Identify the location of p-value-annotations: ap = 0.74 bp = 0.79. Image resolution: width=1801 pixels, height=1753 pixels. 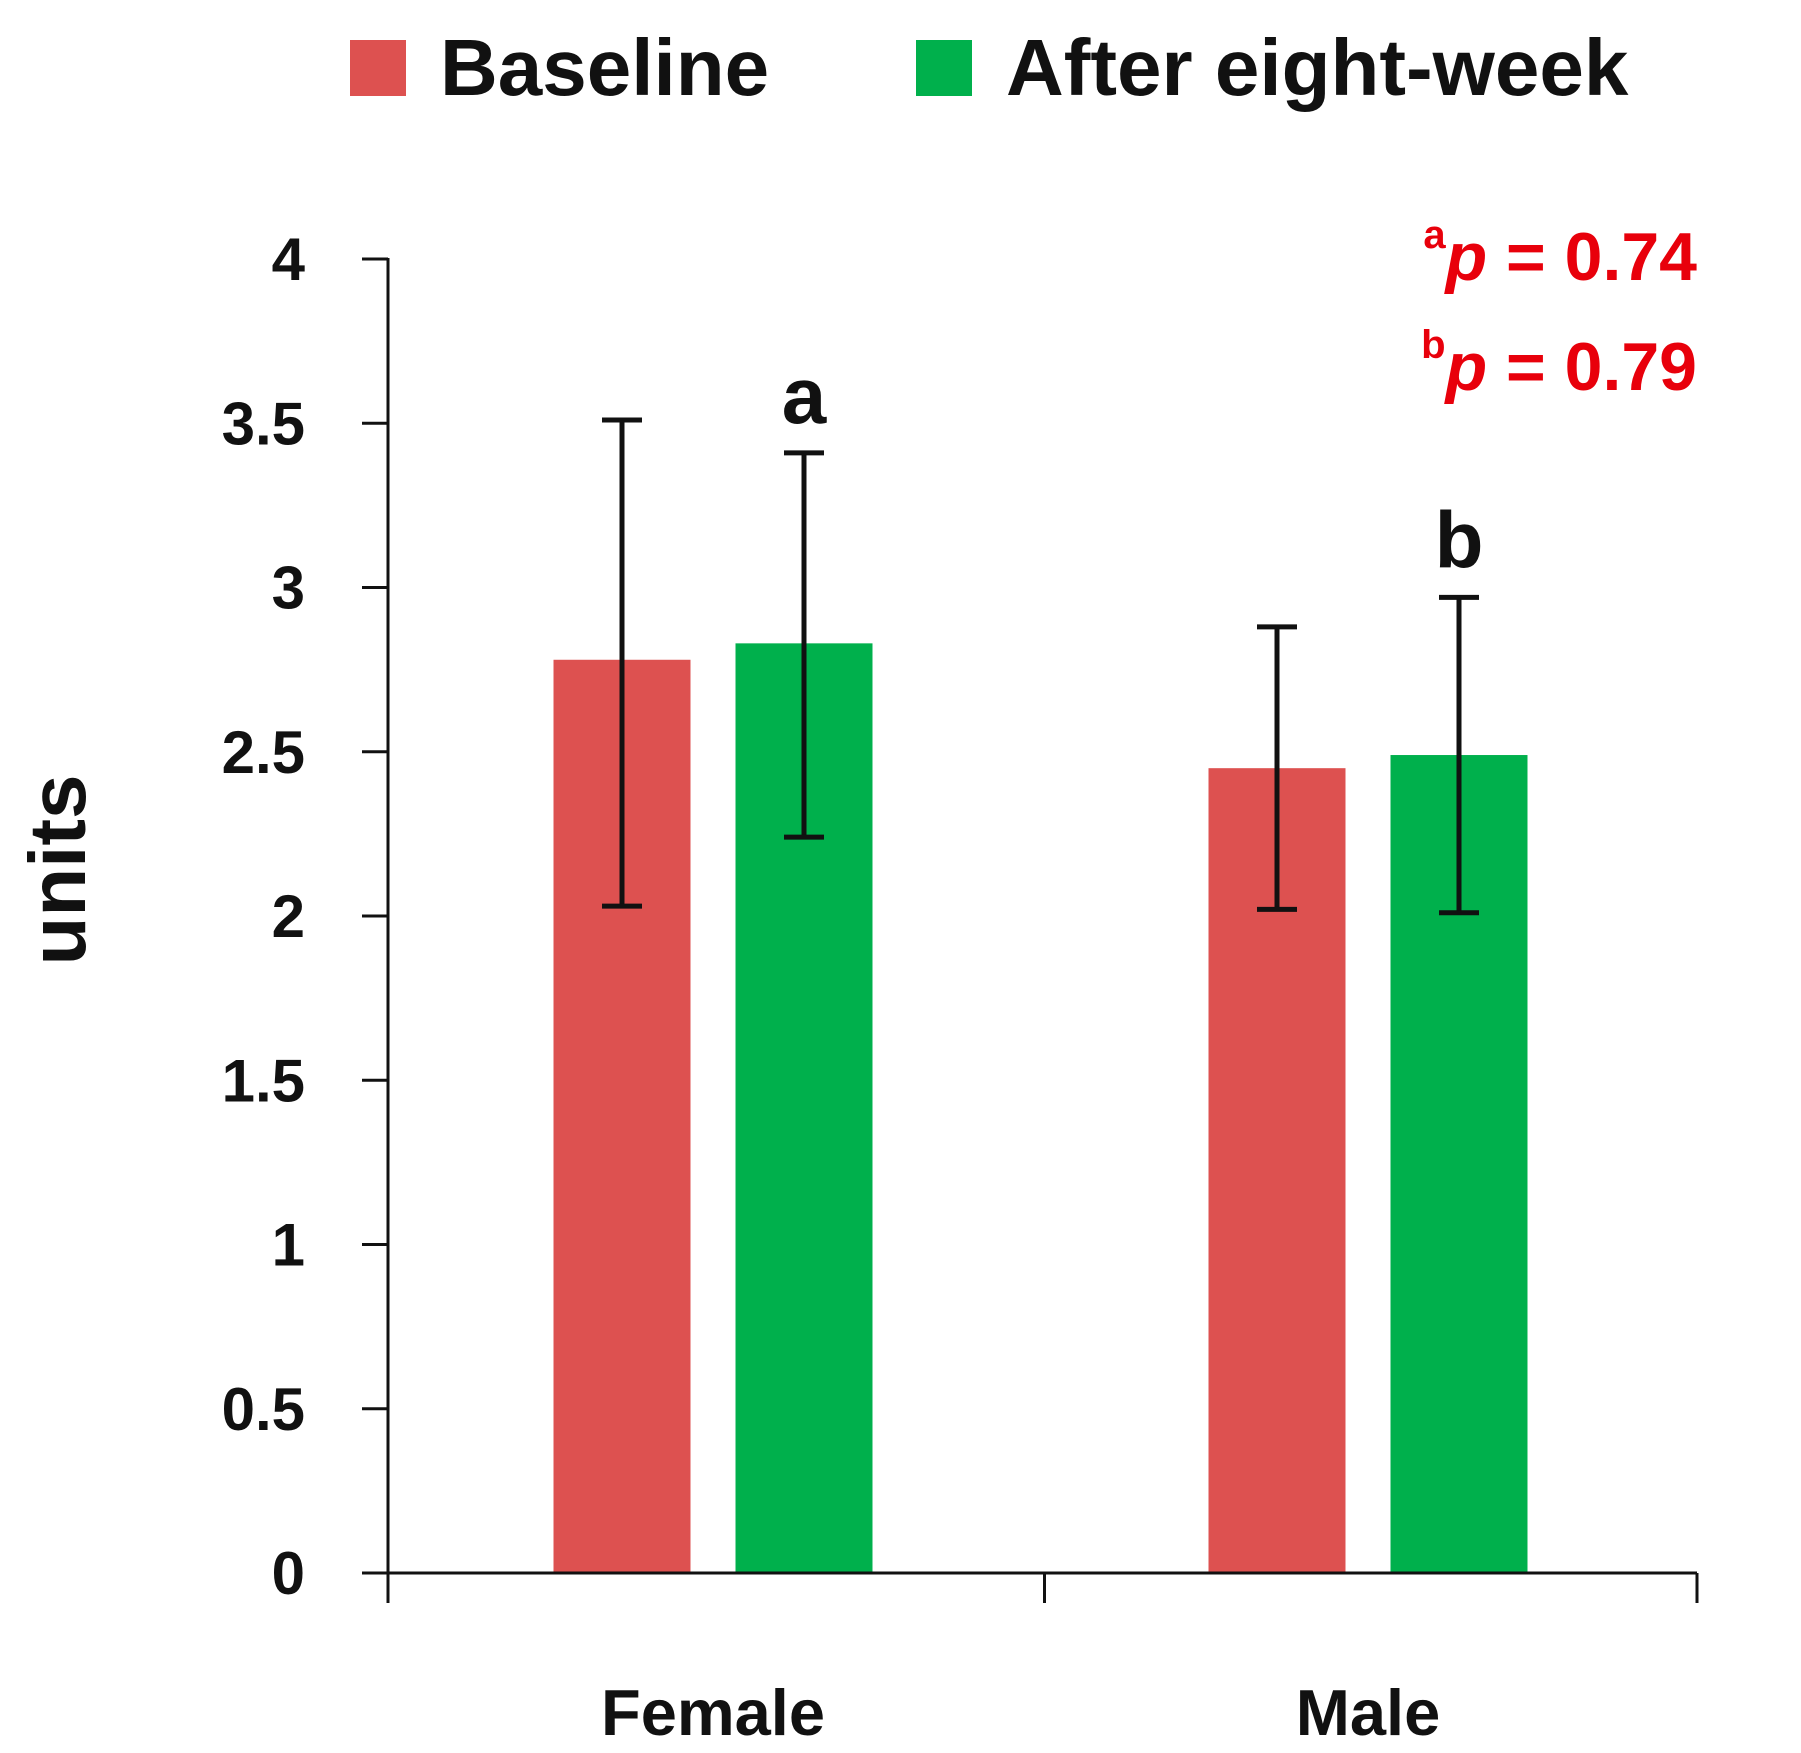
(1559, 309).